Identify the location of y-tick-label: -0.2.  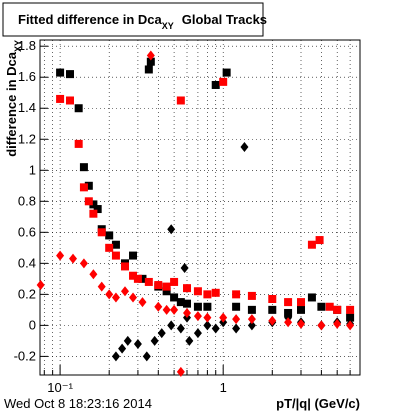
(25, 355).